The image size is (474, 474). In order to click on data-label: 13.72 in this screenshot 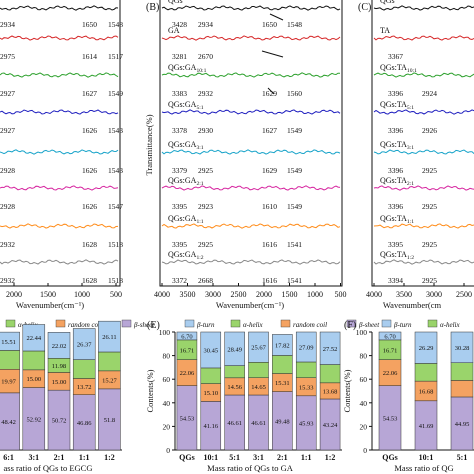, I will do `click(84, 387)`.